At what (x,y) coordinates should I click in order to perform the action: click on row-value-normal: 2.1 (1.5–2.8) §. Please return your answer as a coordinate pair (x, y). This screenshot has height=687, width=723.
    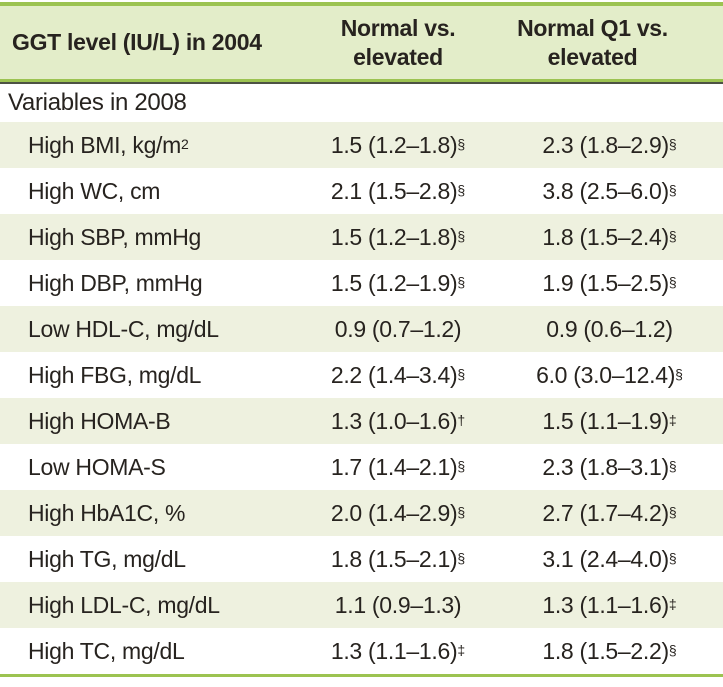
    Looking at the image, I should click on (398, 190).